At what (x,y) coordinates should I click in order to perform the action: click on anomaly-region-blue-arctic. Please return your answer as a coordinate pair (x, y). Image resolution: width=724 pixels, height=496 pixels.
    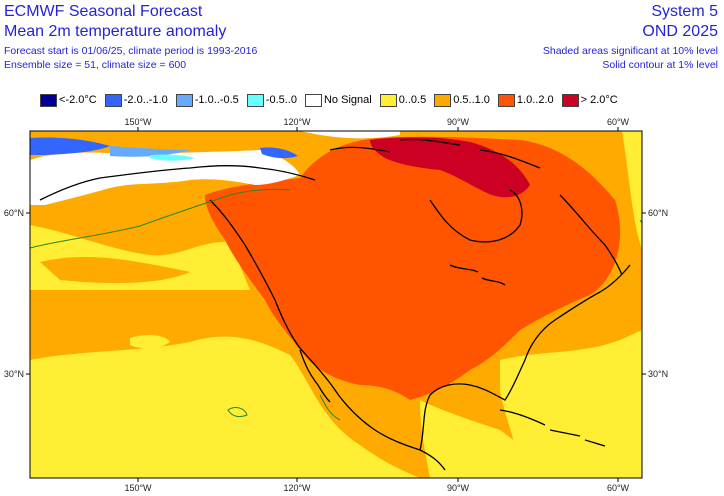
    Looking at the image, I should click on (70, 146).